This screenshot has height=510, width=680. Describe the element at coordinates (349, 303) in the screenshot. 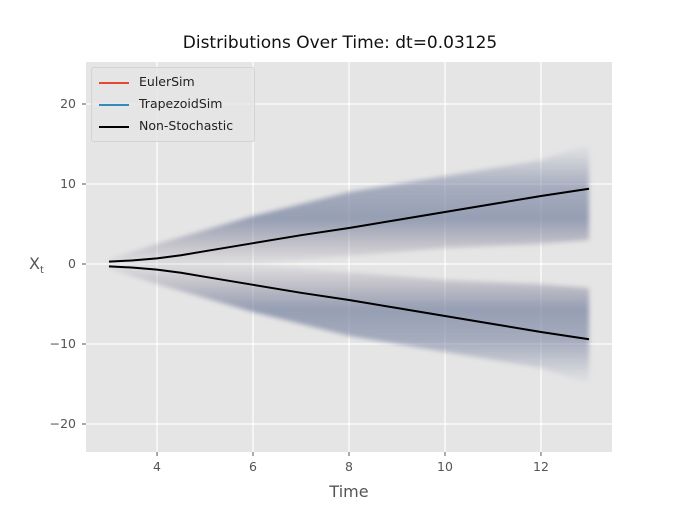

I see `non-stochastic-lower-line` at that location.